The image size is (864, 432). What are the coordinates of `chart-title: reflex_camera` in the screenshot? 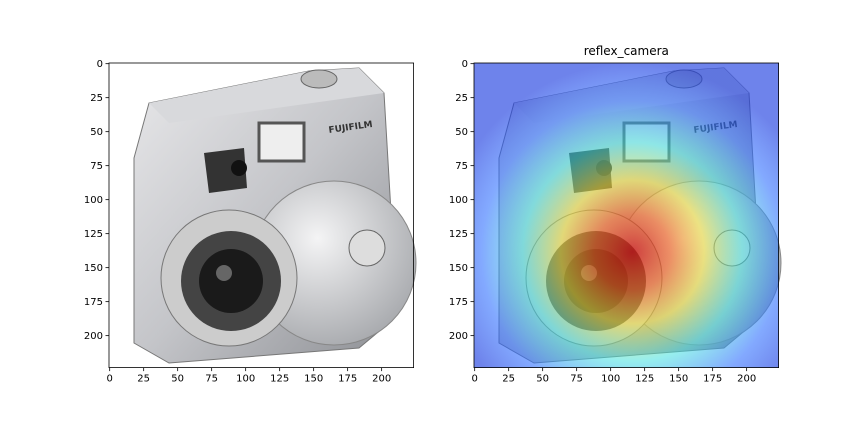 It's located at (626, 51).